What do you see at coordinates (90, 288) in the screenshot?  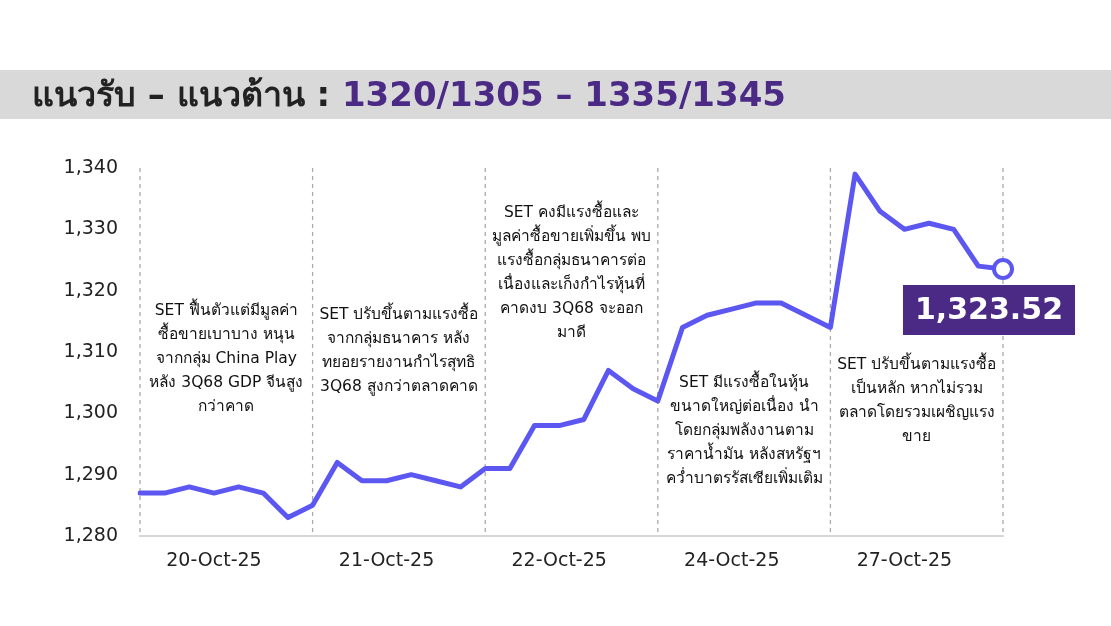 I see `y-tick-label: 1,320` at bounding box center [90, 288].